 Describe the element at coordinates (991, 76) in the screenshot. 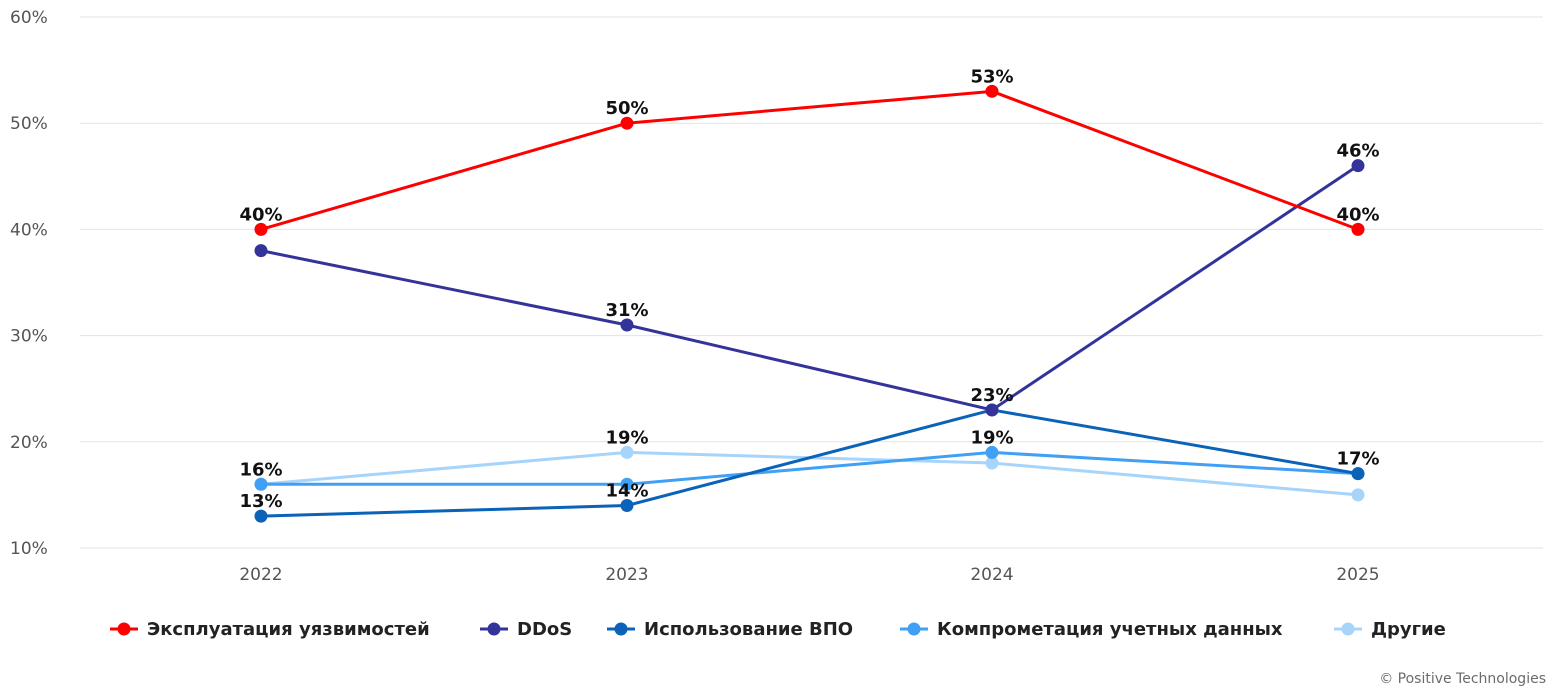

I see `data-label: 53%` at that location.